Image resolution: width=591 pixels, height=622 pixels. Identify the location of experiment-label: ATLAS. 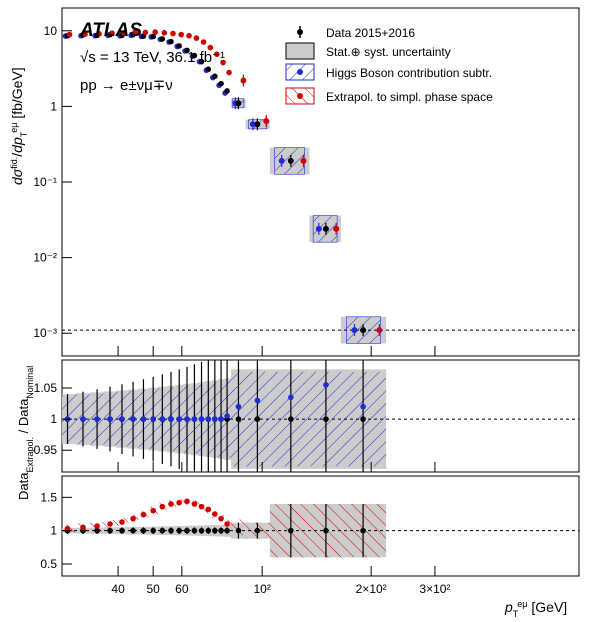
(110, 30).